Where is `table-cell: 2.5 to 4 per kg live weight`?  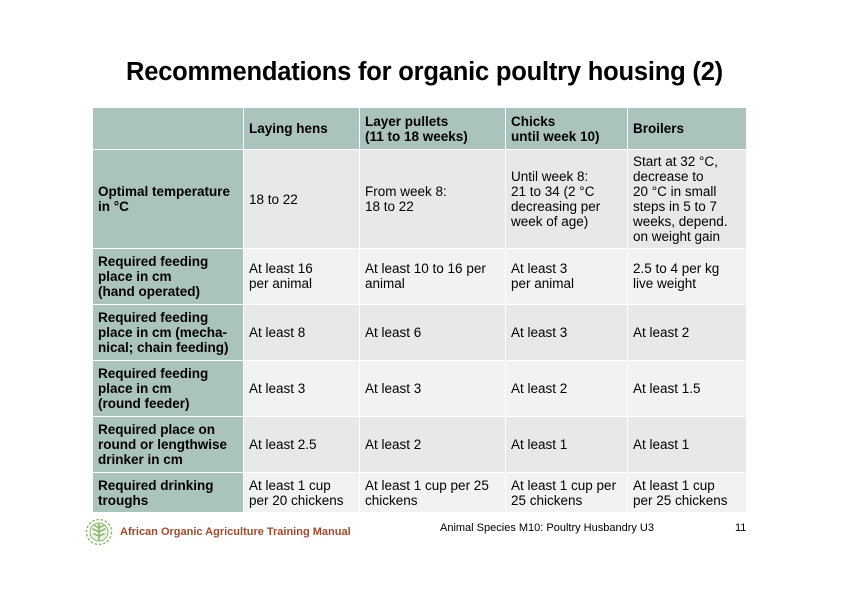 table-cell: 2.5 to 4 per kg live weight is located at coordinates (687, 276).